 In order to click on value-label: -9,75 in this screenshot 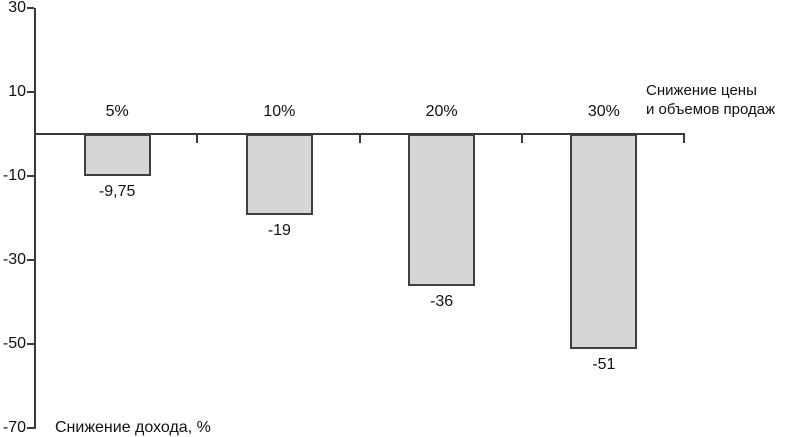, I will do `click(117, 191)`.